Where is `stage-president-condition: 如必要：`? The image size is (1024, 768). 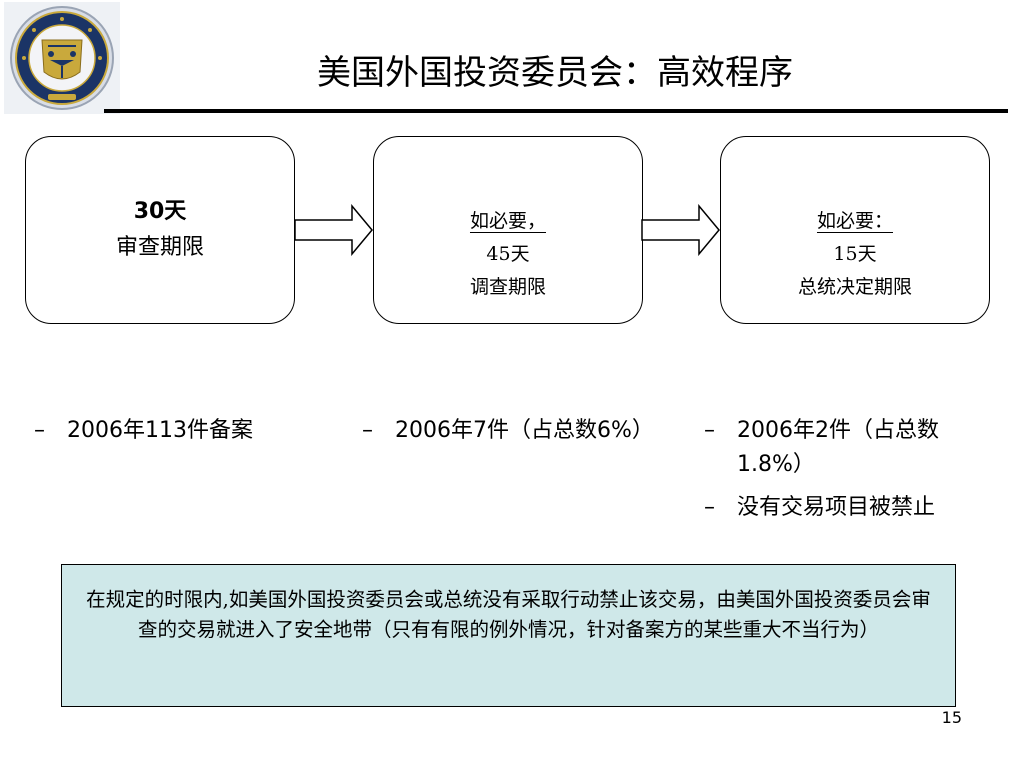
stage-president-condition: 如必要： is located at coordinates (854, 221).